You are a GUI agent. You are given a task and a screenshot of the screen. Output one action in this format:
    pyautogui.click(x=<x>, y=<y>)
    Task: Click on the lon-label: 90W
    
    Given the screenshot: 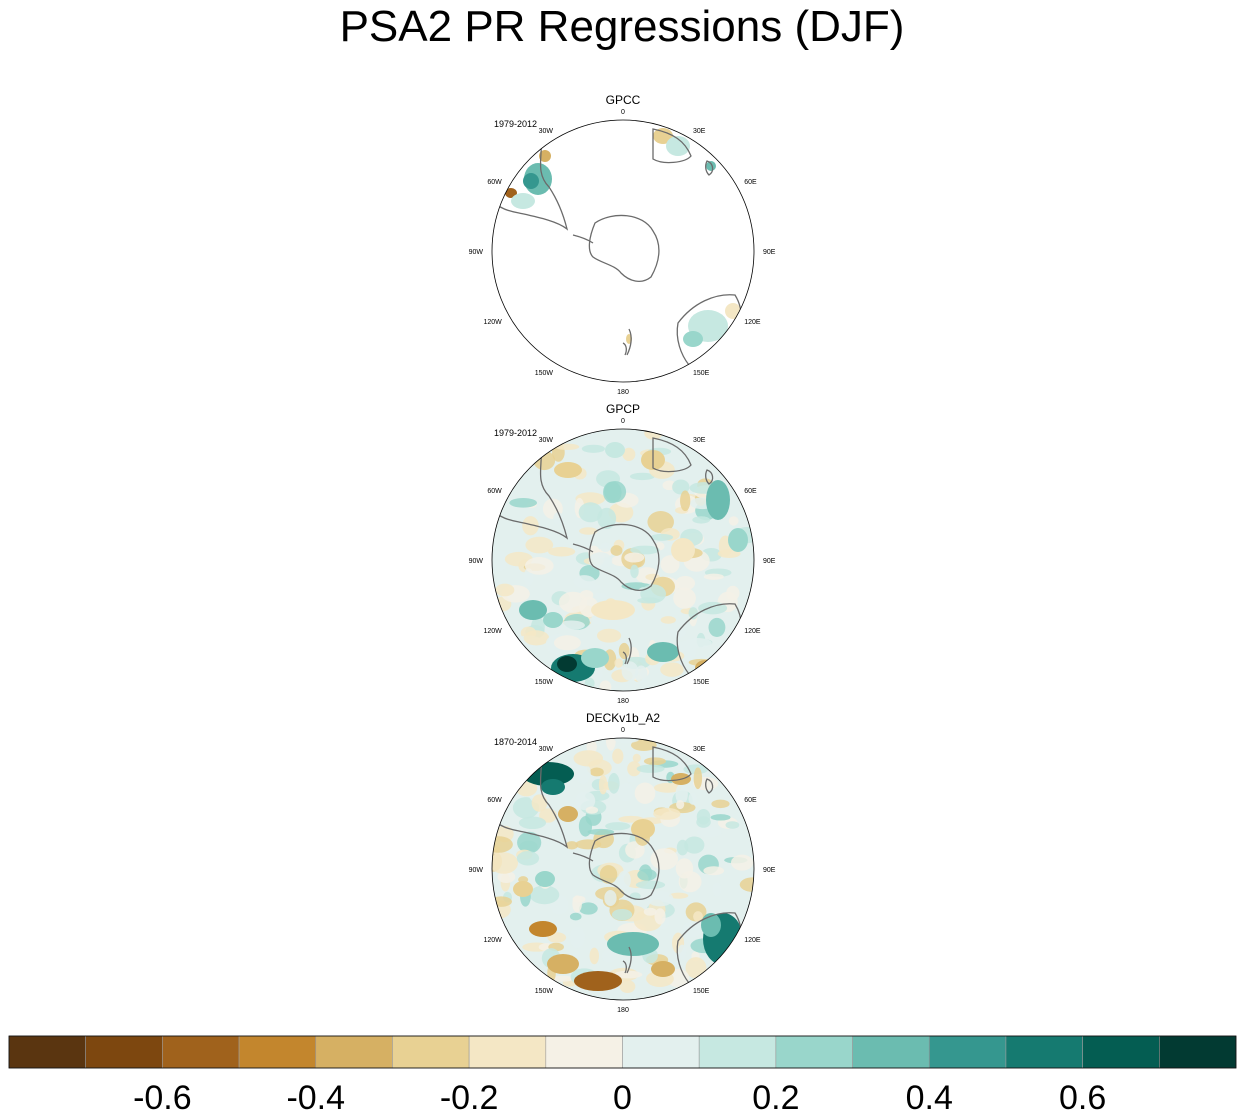 What is the action you would take?
    pyautogui.click(x=476, y=561)
    